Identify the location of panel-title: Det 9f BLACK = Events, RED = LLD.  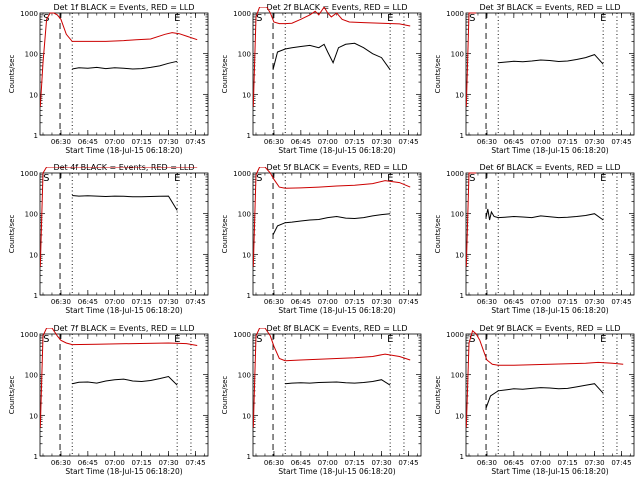
(549, 328).